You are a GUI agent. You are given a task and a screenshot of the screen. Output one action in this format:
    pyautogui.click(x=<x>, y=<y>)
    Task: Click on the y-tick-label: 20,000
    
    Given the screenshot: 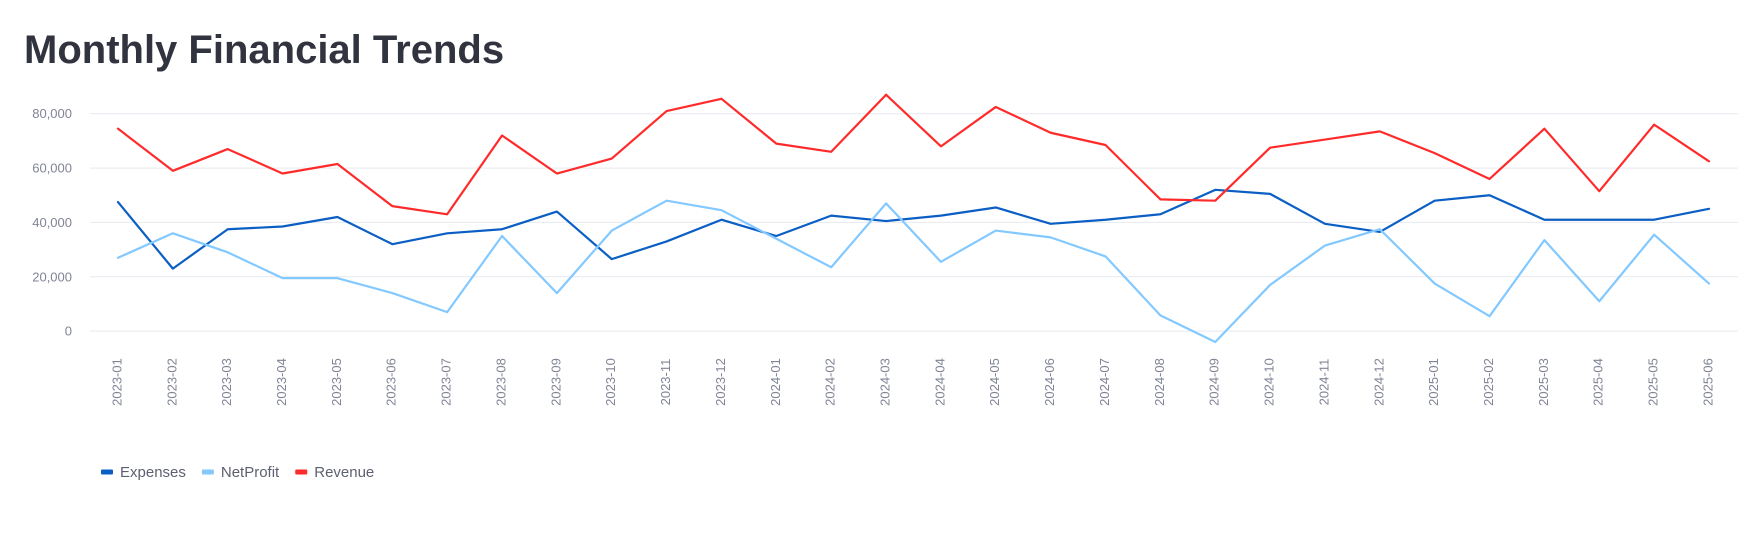 What is the action you would take?
    pyautogui.click(x=52, y=276)
    